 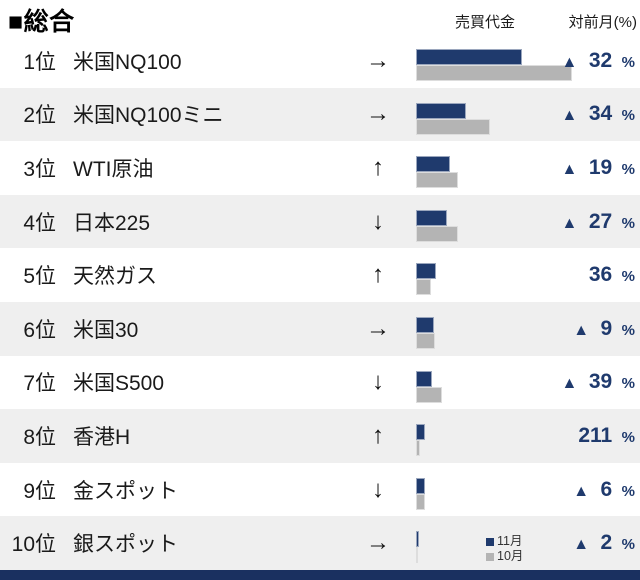 I want to click on instrument-name: WTI原油, so click(x=113, y=169).